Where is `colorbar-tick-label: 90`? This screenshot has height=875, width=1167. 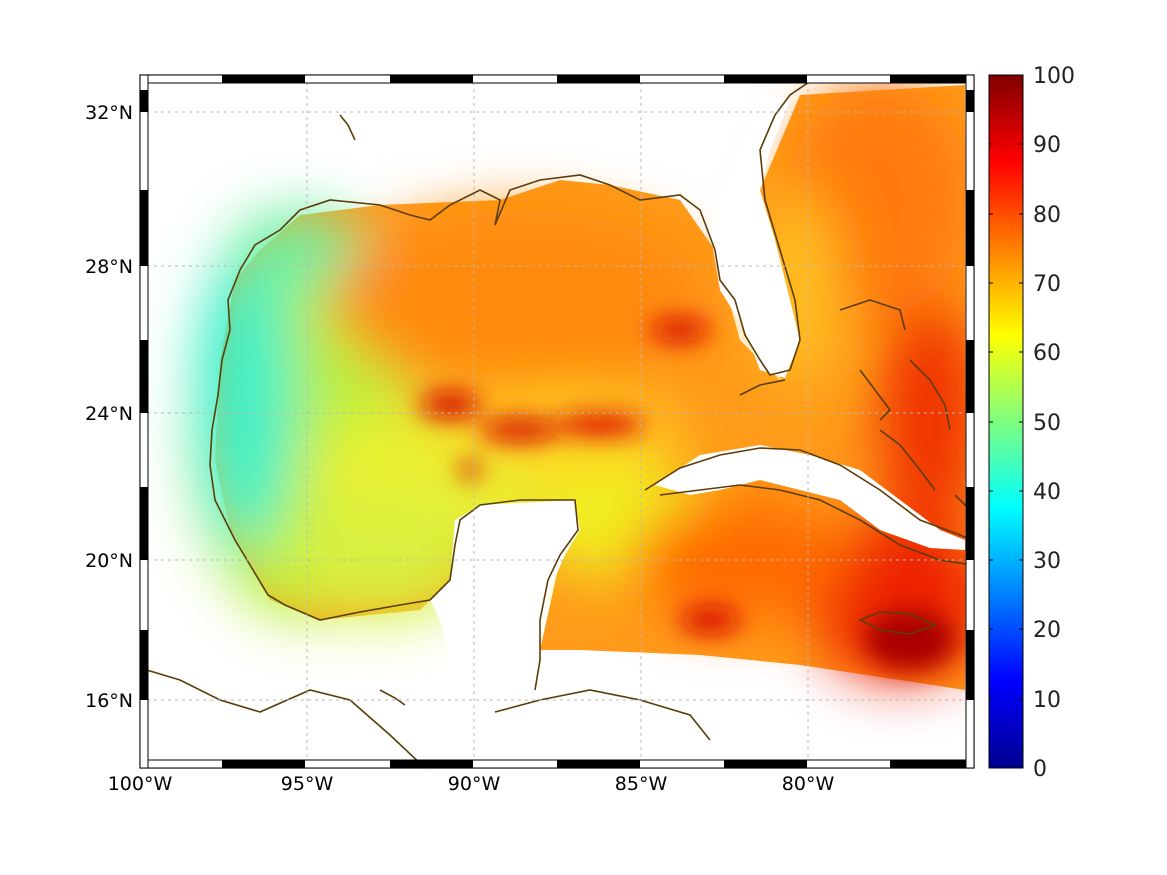
colorbar-tick-label: 90 is located at coordinates (1047, 145).